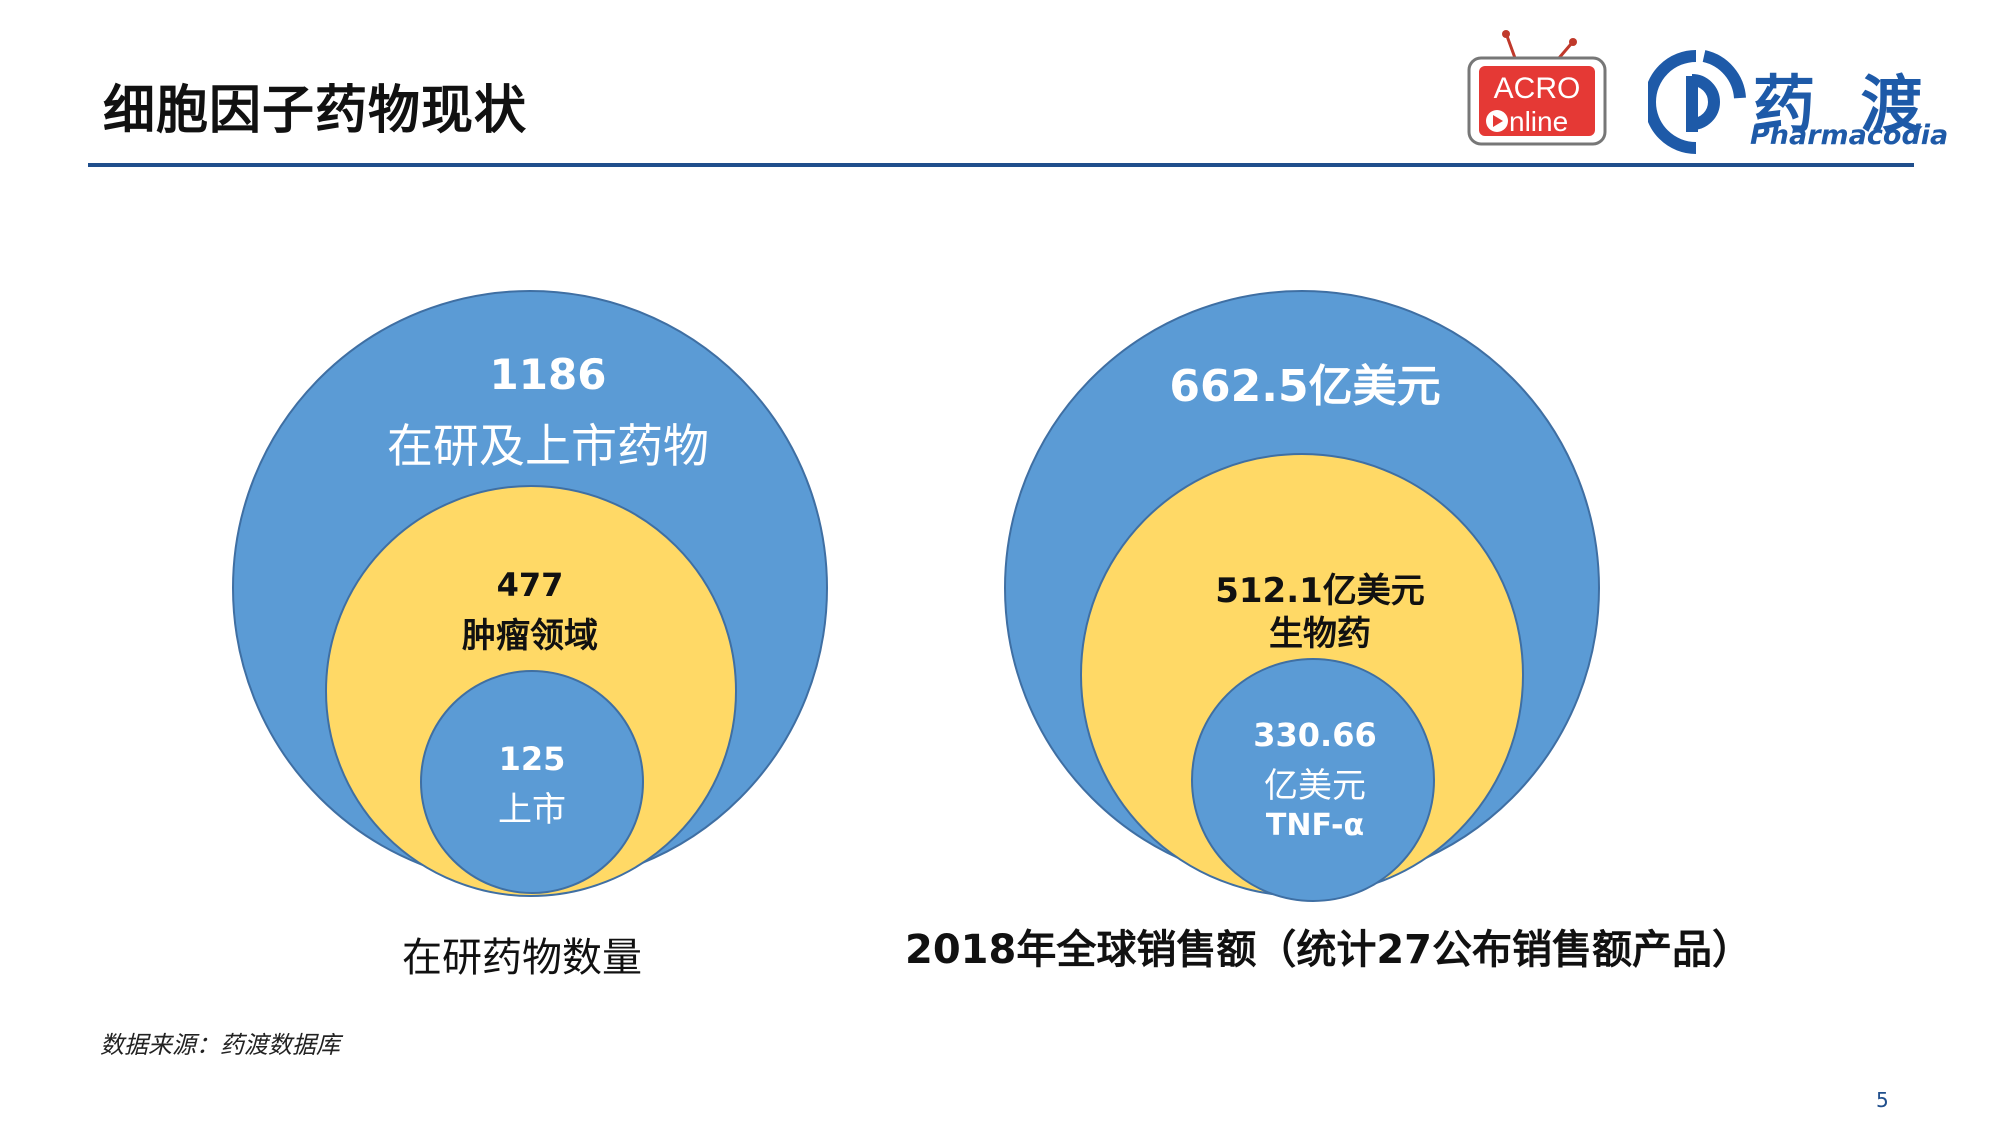 Image resolution: width=2001 pixels, height=1125 pixels. What do you see at coordinates (1320, 634) in the screenshot?
I see `right-middle-label: 生物药` at bounding box center [1320, 634].